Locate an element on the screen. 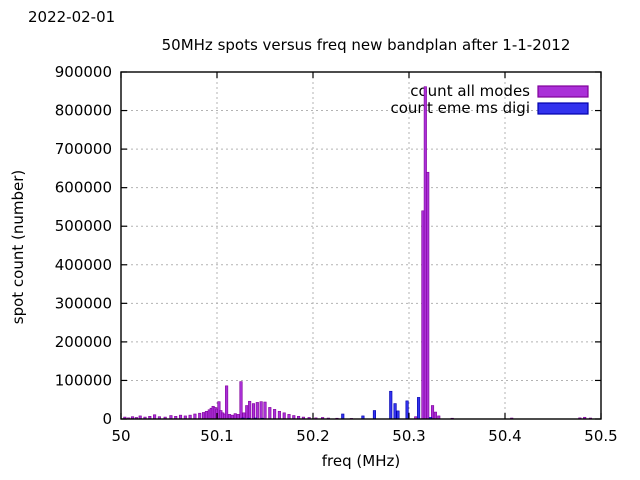  y-tick-label: 800000 is located at coordinates (83, 111).